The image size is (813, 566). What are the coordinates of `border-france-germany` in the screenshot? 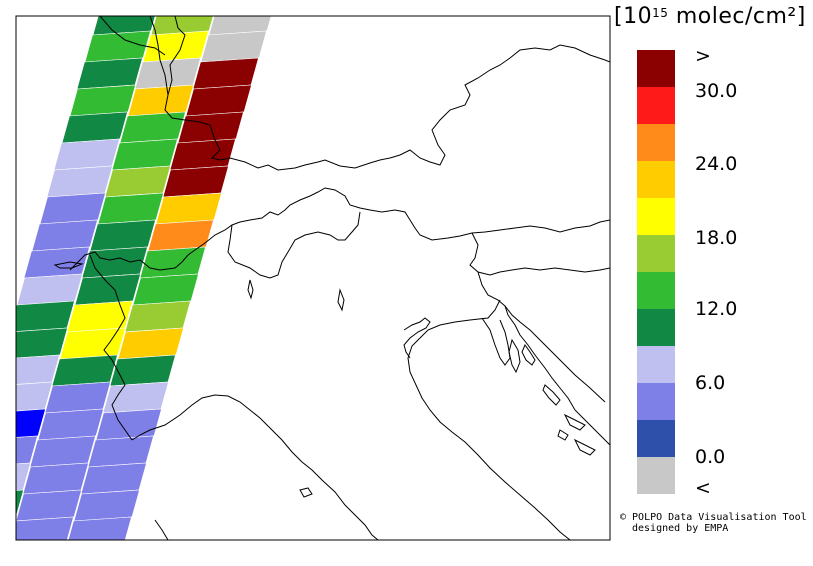 It's located at (132, 36).